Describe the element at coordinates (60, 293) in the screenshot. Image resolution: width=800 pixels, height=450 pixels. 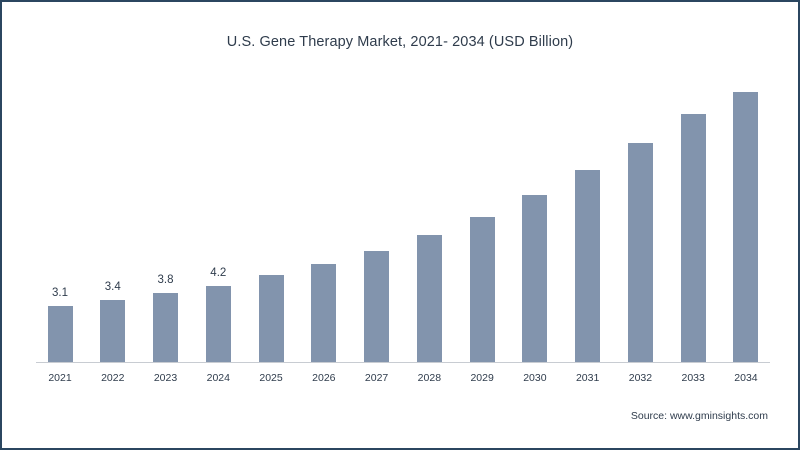
I see `bar-value-label: 3.1` at that location.